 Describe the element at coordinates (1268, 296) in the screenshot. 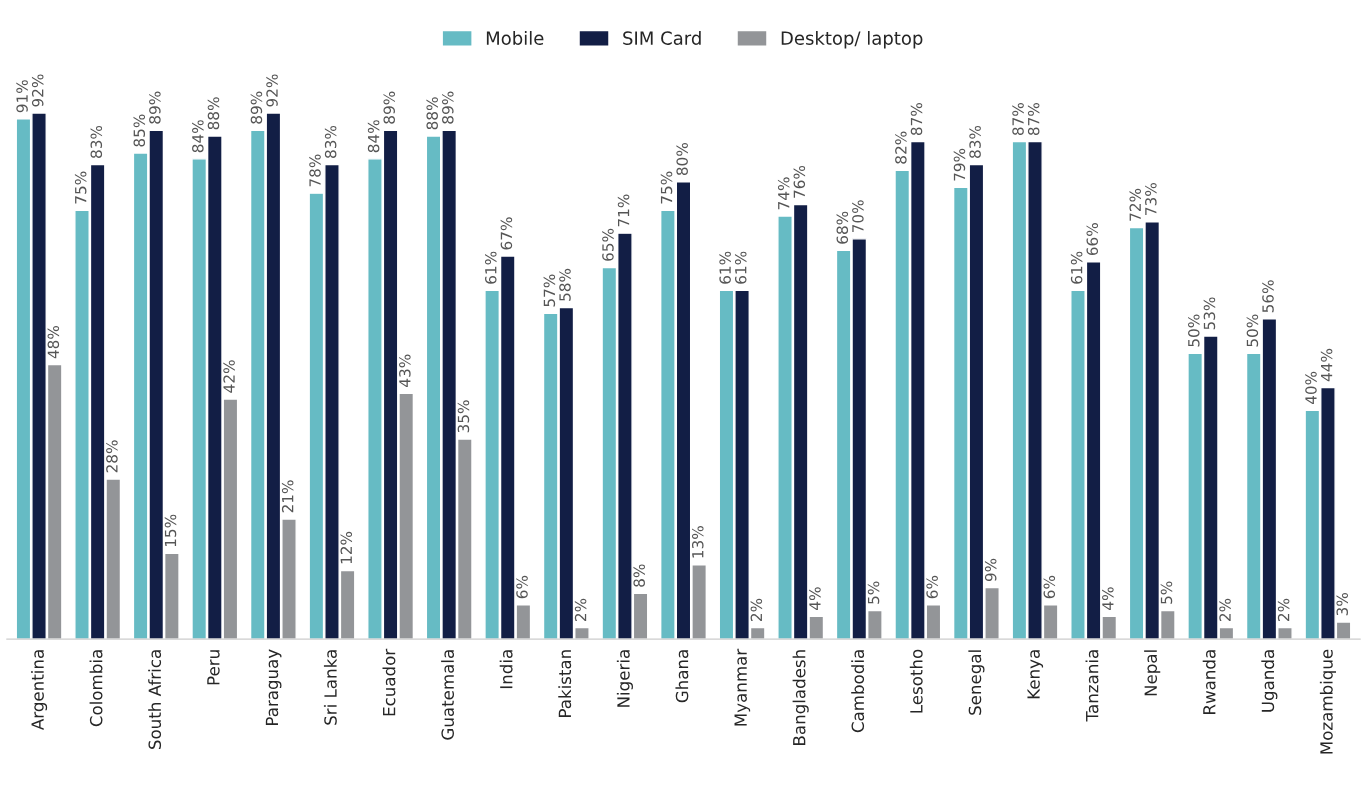

I see `data-label: 56%` at that location.